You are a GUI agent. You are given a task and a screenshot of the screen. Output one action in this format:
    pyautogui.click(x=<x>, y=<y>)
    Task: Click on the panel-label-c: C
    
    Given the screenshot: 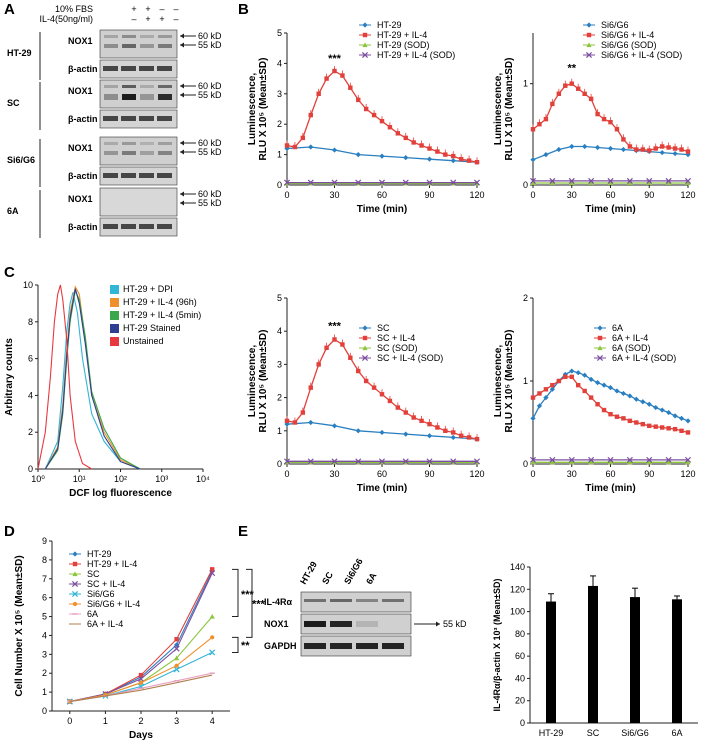 What is the action you would take?
    pyautogui.click(x=9, y=272)
    